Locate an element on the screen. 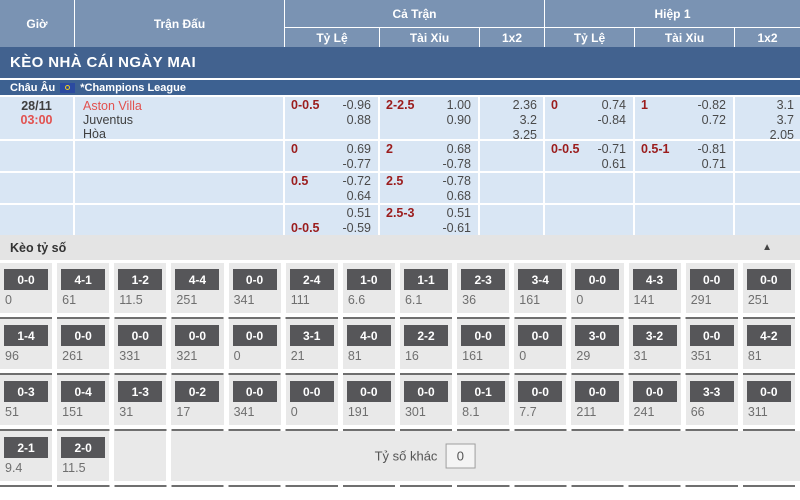 This screenshot has height=500, width=800. score-option-button: 1-3 is located at coordinates (140, 391).